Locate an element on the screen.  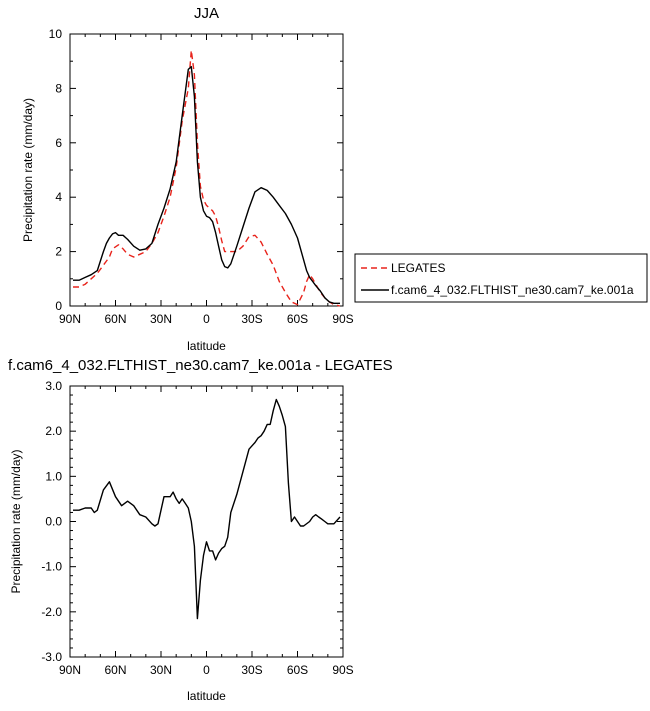
legend-box is located at coordinates (501, 278).